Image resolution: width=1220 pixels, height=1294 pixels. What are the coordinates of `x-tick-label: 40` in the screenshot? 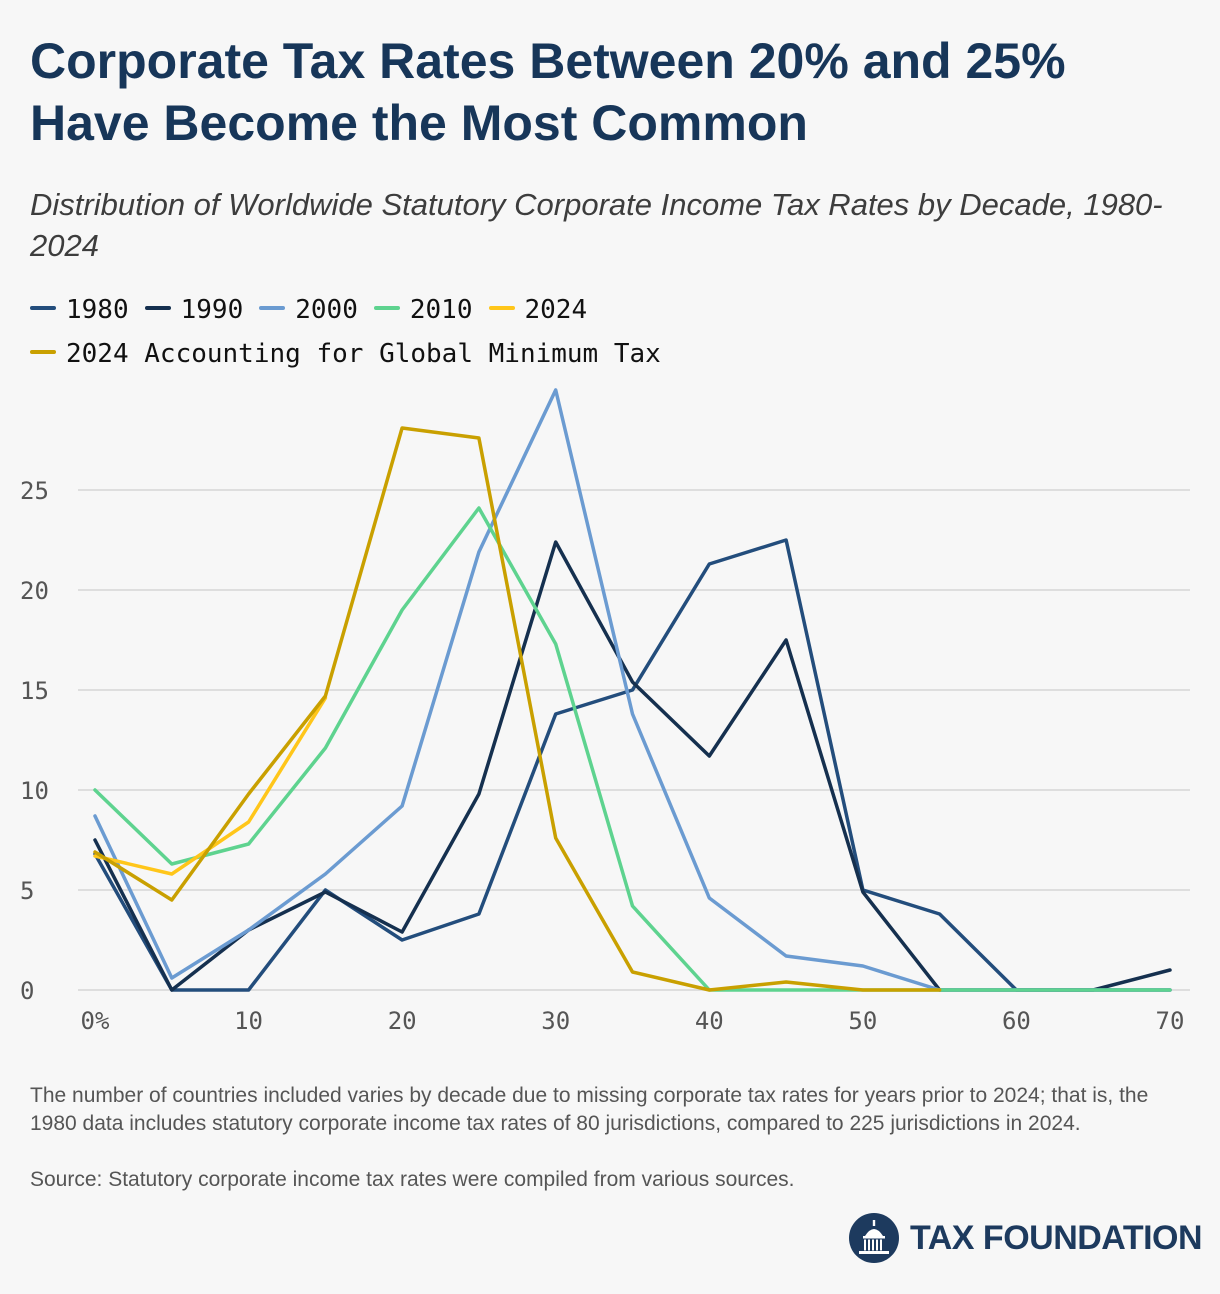 It's located at (709, 1021).